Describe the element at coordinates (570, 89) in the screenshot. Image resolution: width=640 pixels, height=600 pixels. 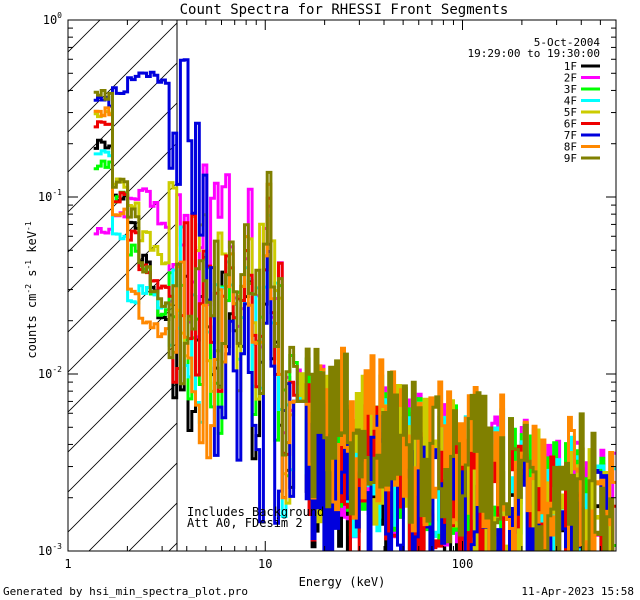
I see `legend-label-3F: 3F` at that location.